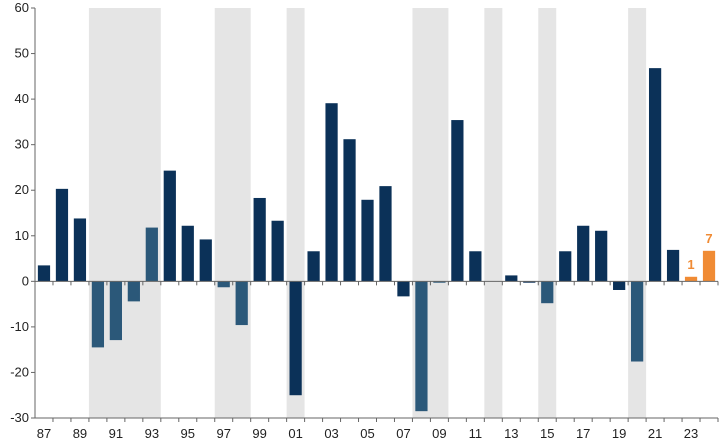  I want to click on x-tick-label: 13, so click(511, 433).